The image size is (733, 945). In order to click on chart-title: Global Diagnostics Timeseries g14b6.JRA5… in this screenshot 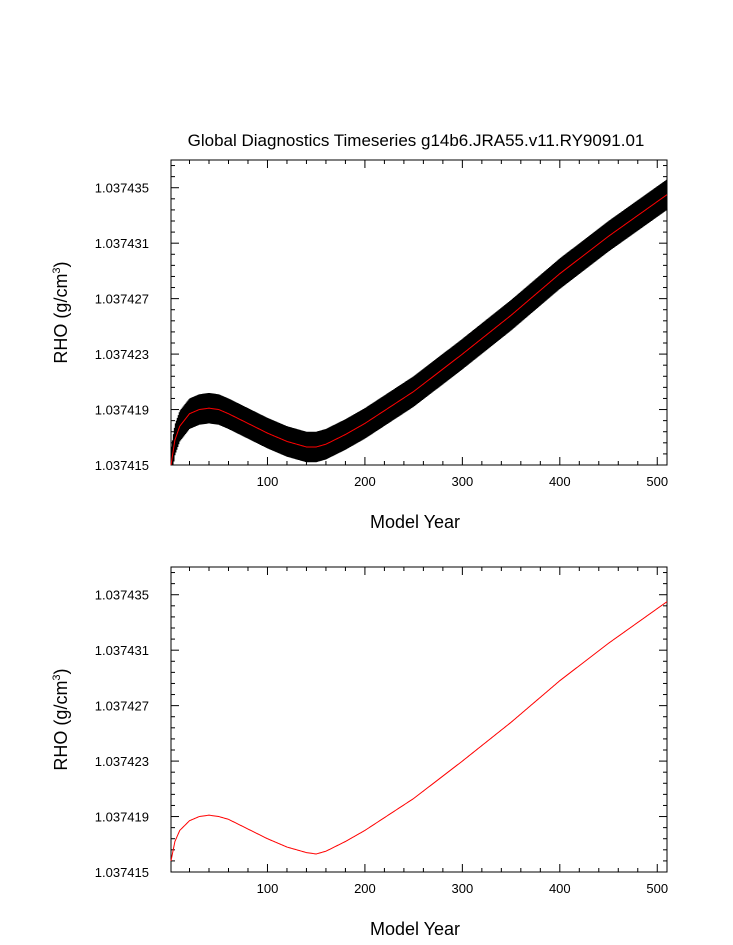, I will do `click(416, 140)`.